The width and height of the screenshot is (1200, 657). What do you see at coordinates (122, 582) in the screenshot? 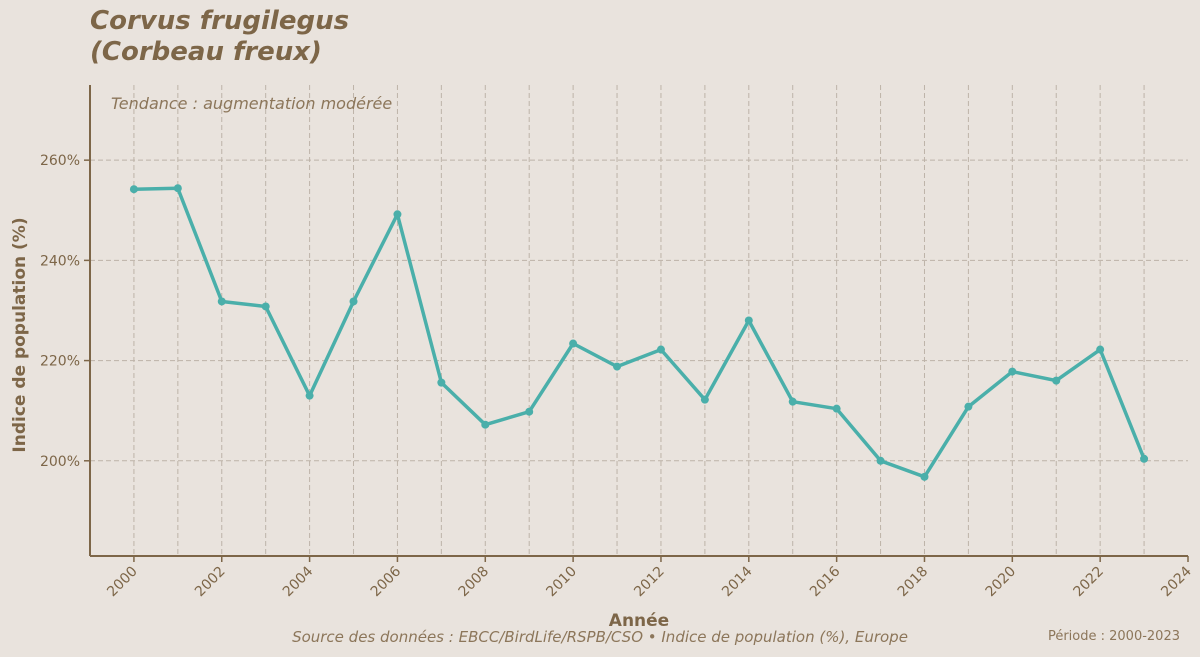
I see `x-tick-label: 2000` at bounding box center [122, 582].